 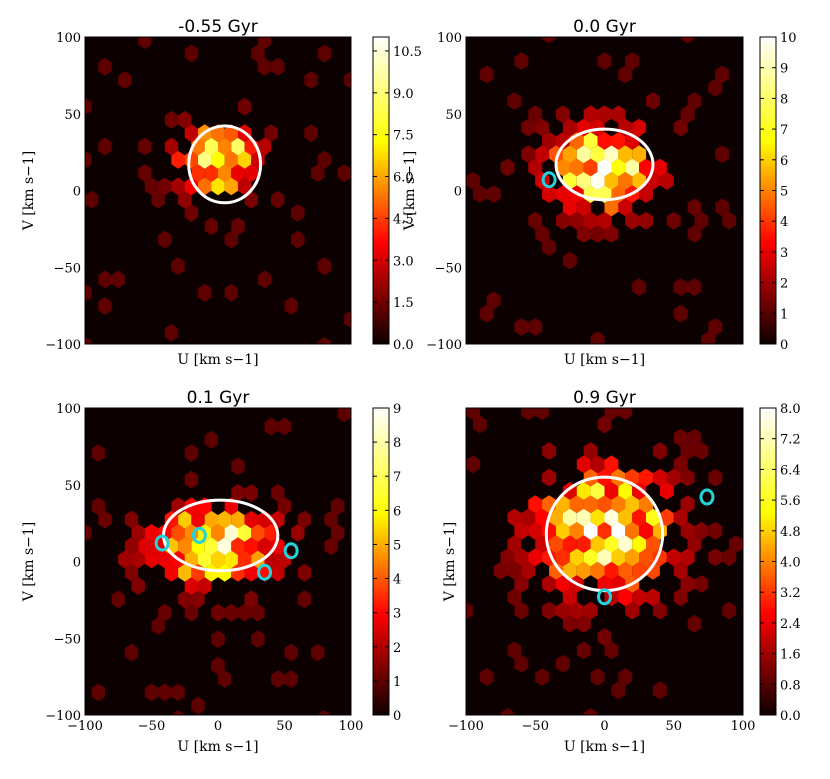 I want to click on colorbar-tick-label: 8.0, so click(x=790, y=409).